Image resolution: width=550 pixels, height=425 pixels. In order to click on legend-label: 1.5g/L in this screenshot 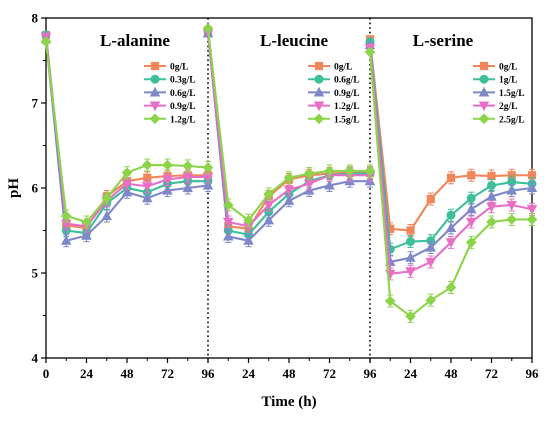, I will do `click(347, 120)`.